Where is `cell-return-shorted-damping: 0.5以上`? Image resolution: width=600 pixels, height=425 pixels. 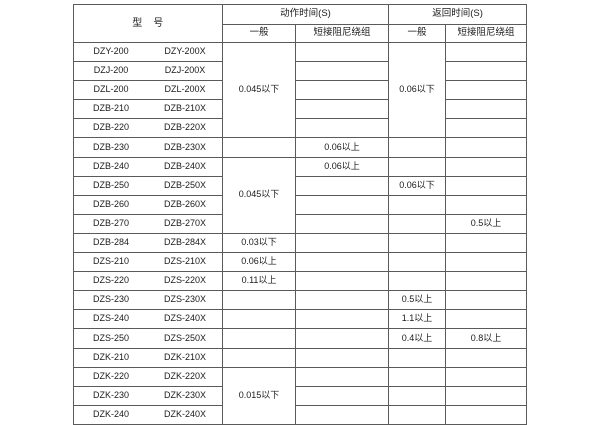 cell-return-shorted-damping: 0.5以上 is located at coordinates (486, 223).